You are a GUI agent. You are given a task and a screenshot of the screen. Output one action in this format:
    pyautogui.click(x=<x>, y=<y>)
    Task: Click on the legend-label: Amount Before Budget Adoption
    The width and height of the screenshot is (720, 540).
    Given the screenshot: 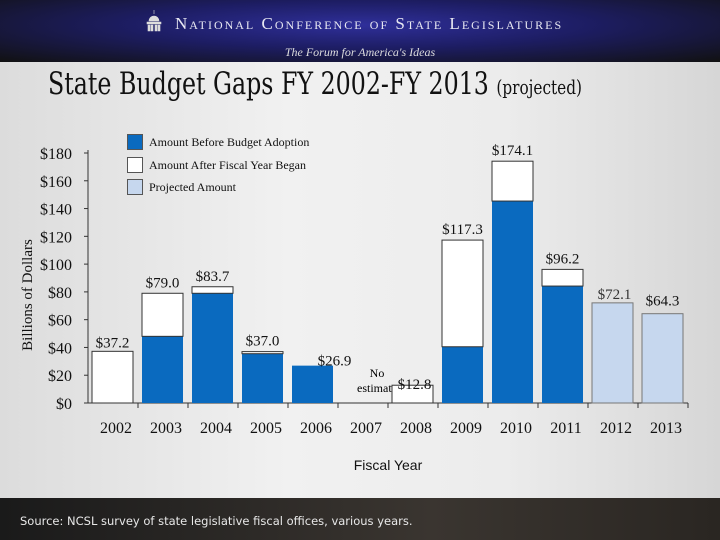 What is the action you would take?
    pyautogui.click(x=229, y=141)
    